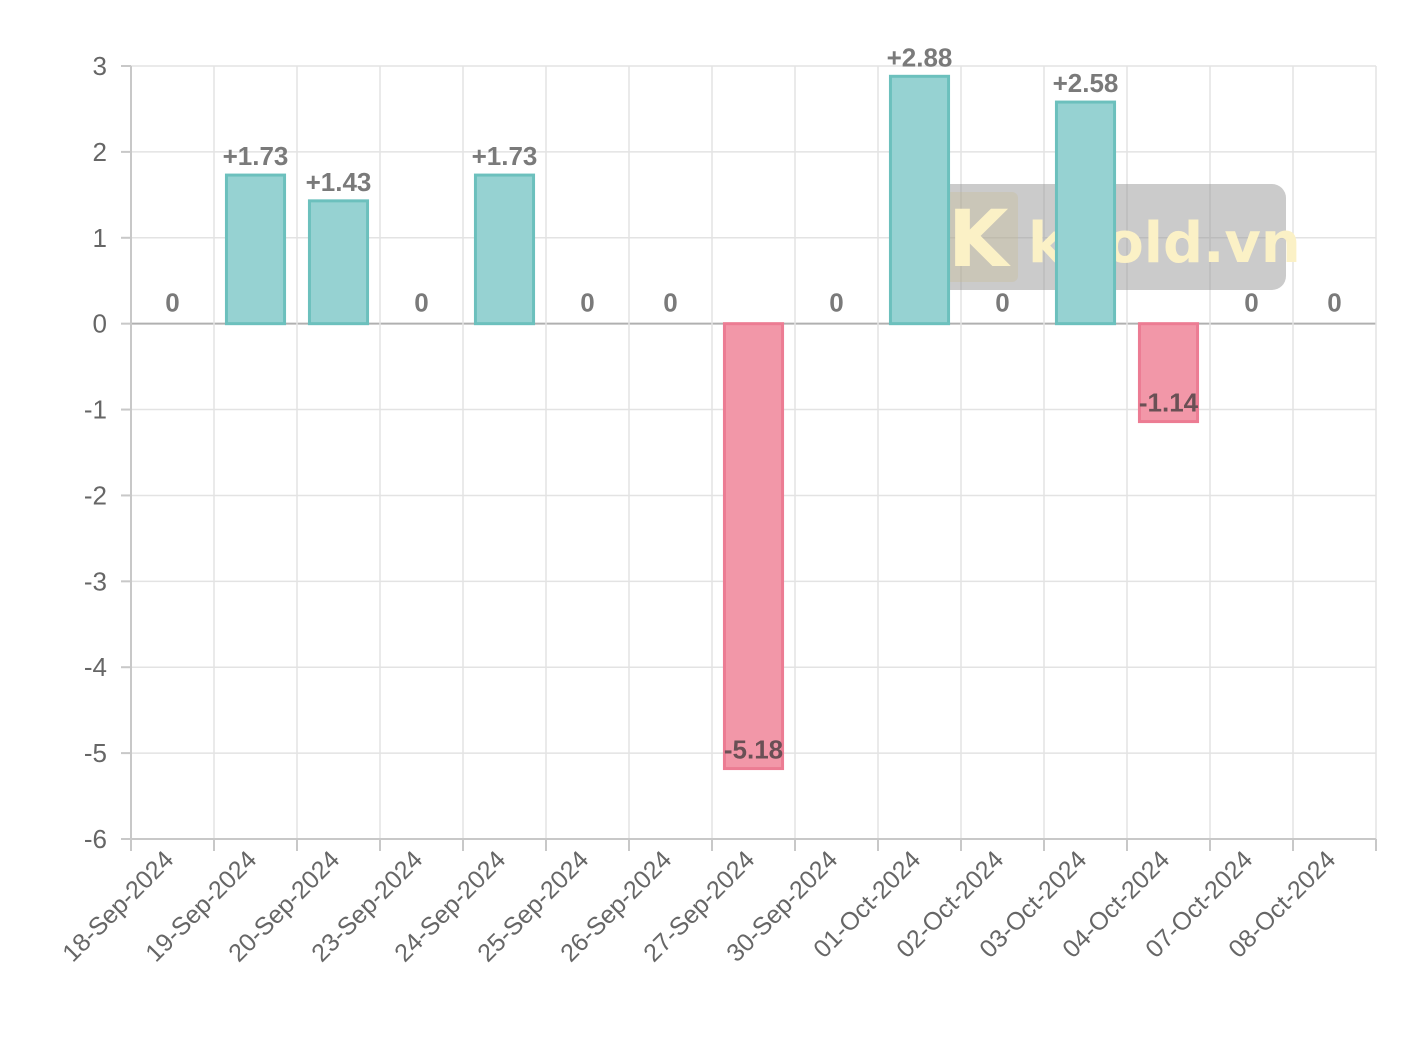 The height and width of the screenshot is (1060, 1422). What do you see at coordinates (100, 324) in the screenshot?
I see `y-tick-label: 0` at bounding box center [100, 324].